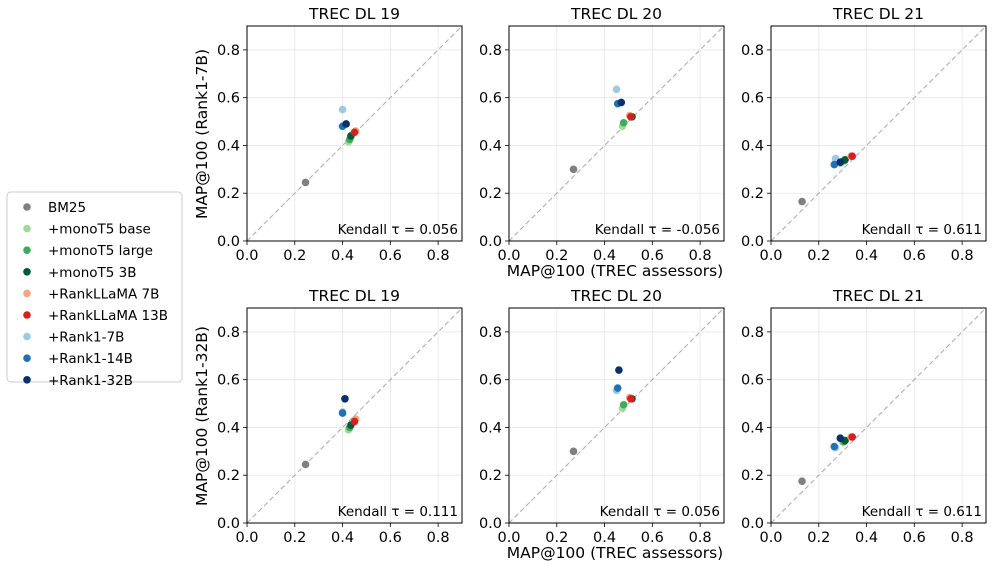  What do you see at coordinates (94, 287) in the screenshot?
I see `legend-frame` at bounding box center [94, 287].